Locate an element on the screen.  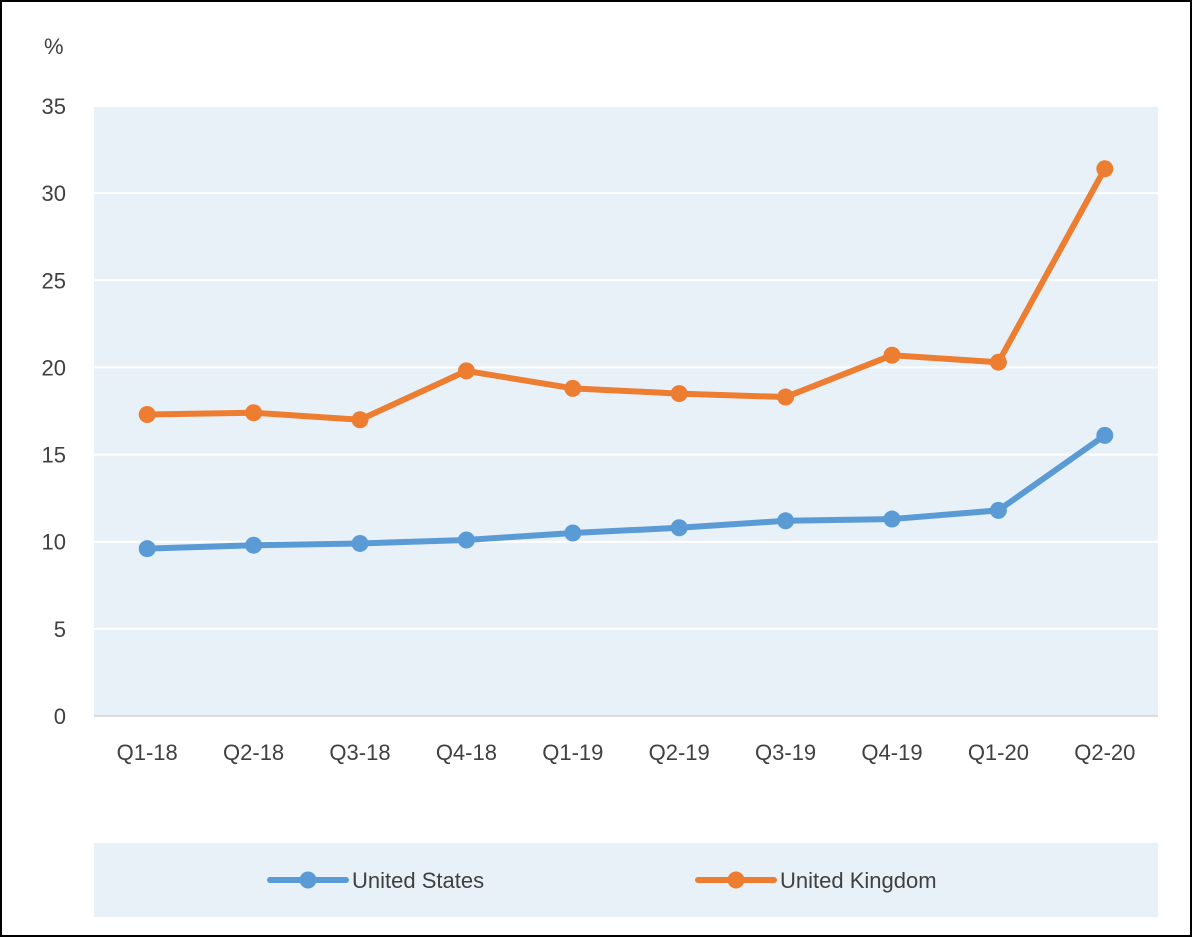
legend-label-united-states: United States is located at coordinates (418, 880).